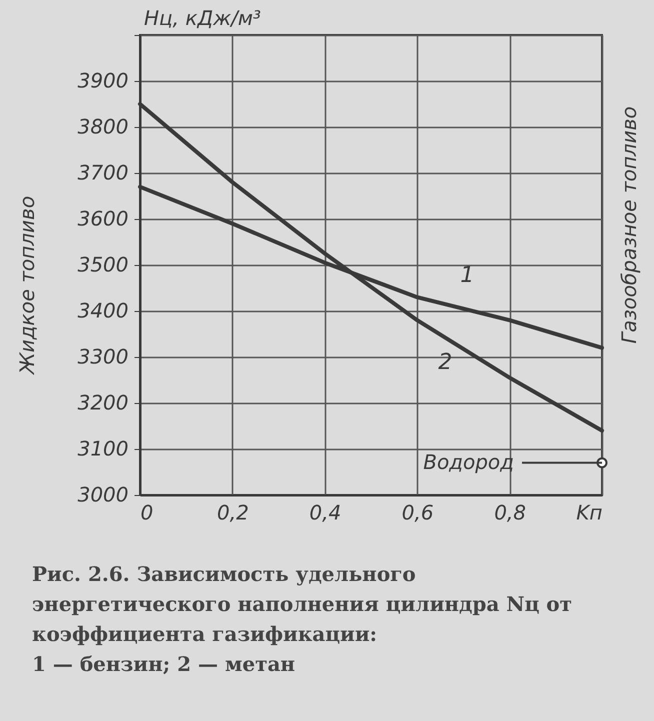  I want to click on y-tick-label: 3000, so click(103, 494).